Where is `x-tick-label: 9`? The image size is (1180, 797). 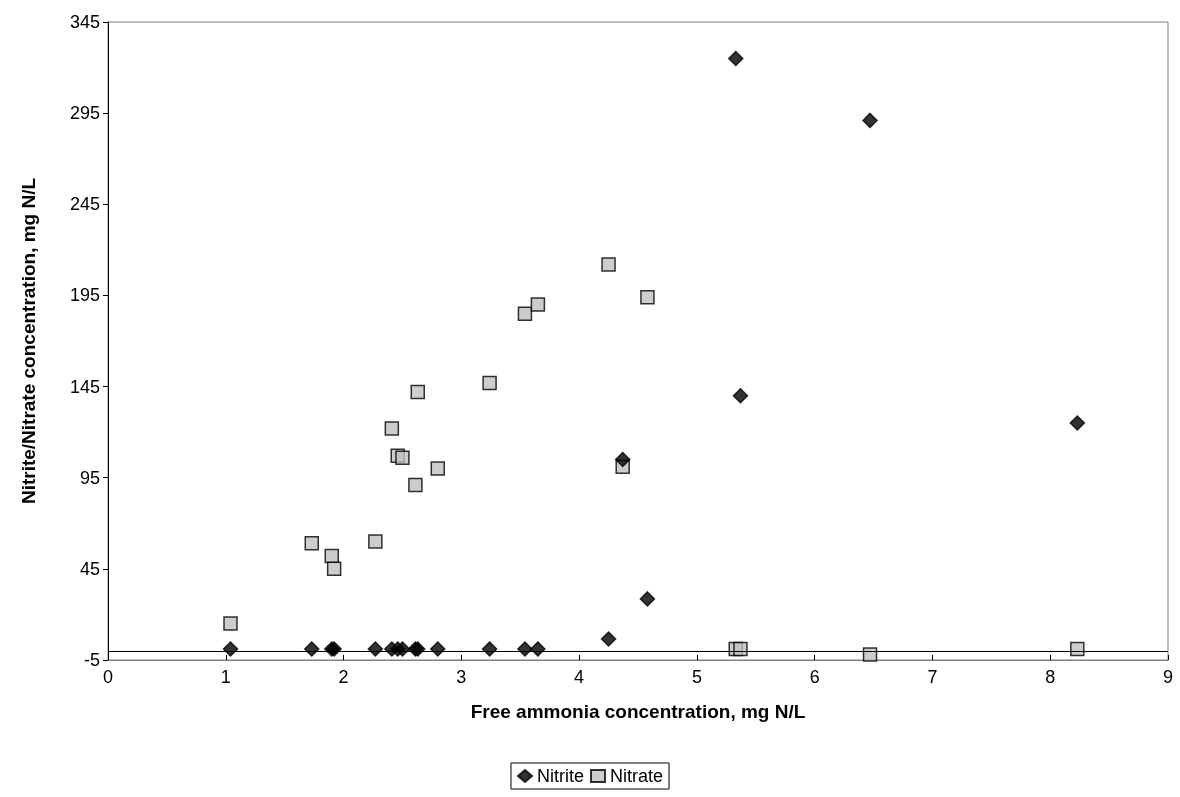
x-tick-label: 9 is located at coordinates (1168, 677).